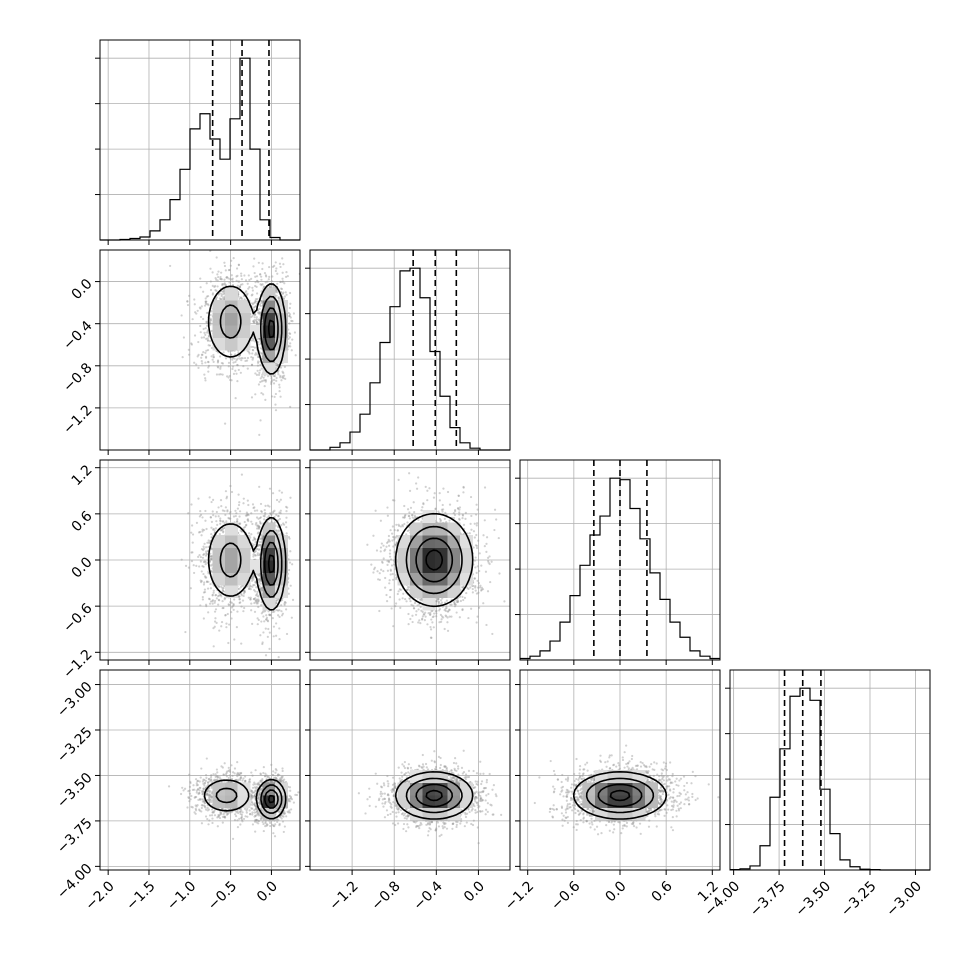  Describe the element at coordinates (200, 140) in the screenshot. I see `hist-0-frame` at that location.